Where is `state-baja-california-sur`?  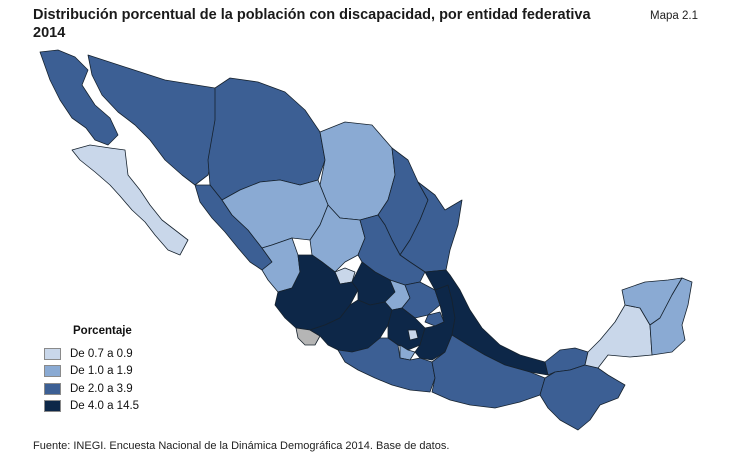 state-baja-california-sur is located at coordinates (130, 200).